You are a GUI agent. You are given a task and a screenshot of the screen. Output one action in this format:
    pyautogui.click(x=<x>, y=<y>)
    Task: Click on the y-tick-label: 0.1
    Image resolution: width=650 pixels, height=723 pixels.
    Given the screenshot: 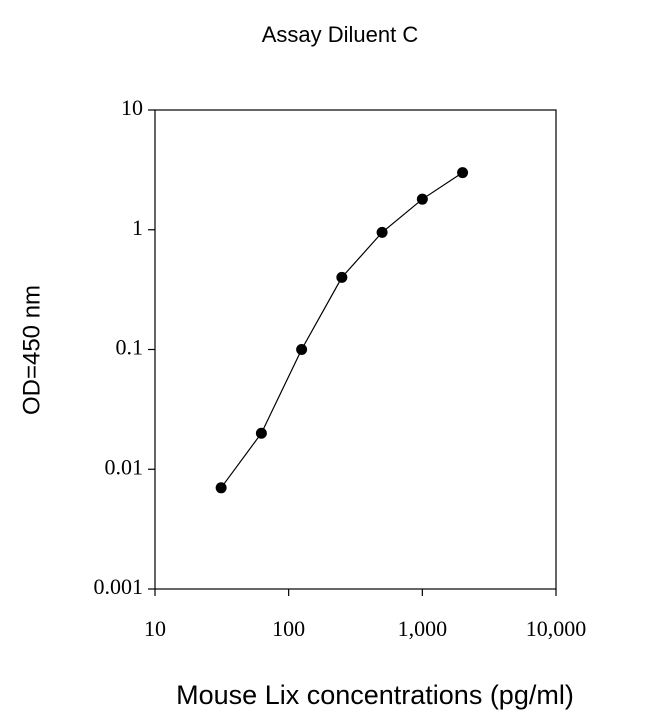 What is the action you would take?
    pyautogui.click(x=130, y=347)
    